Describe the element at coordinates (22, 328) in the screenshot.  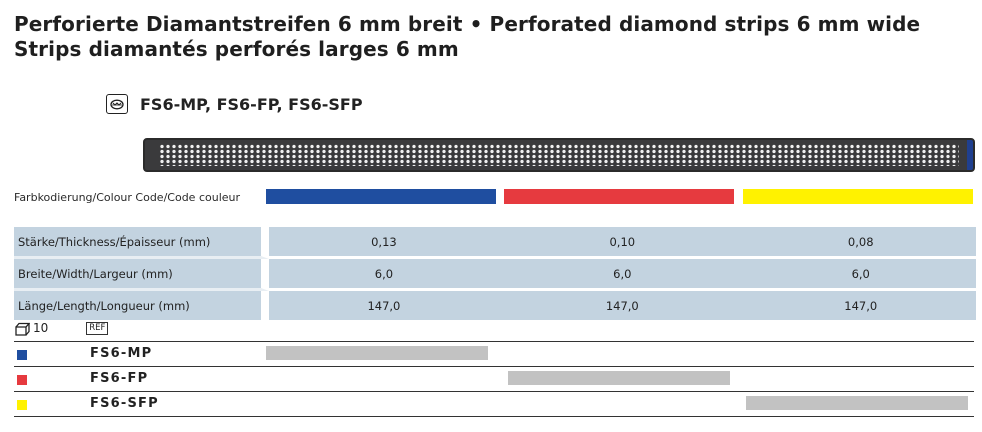
I see `package-icon` at that location.